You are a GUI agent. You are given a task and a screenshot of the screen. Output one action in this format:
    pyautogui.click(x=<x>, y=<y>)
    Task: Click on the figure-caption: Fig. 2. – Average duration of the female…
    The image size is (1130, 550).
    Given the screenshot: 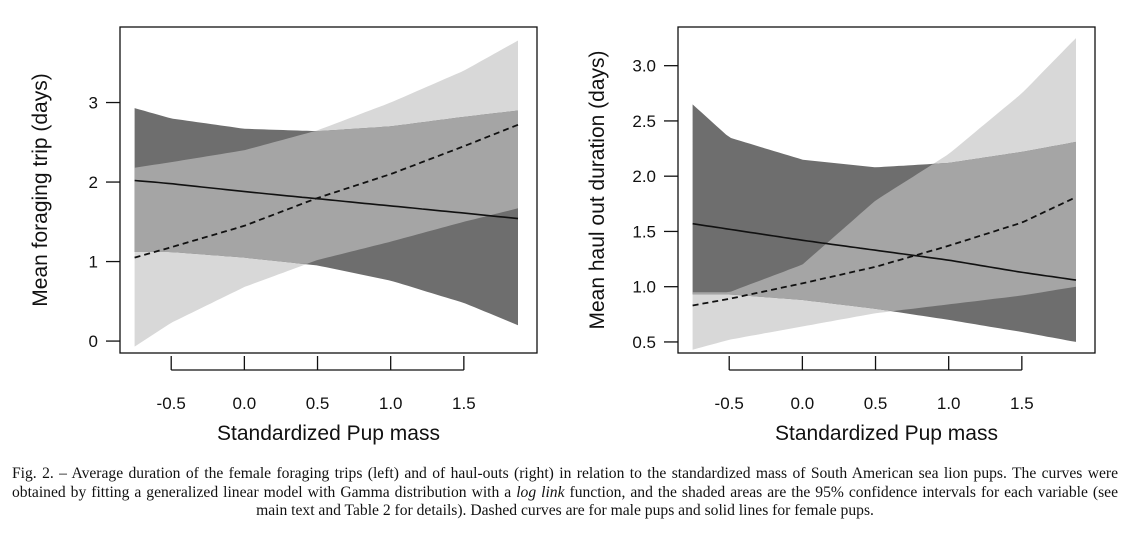 What is the action you would take?
    pyautogui.click(x=565, y=493)
    